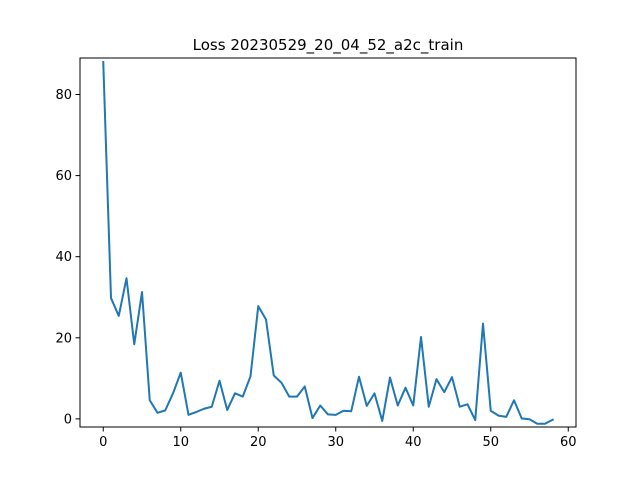 Image resolution: width=640 pixels, height=484 pixels. I want to click on x-tick-label: 0, so click(103, 442).